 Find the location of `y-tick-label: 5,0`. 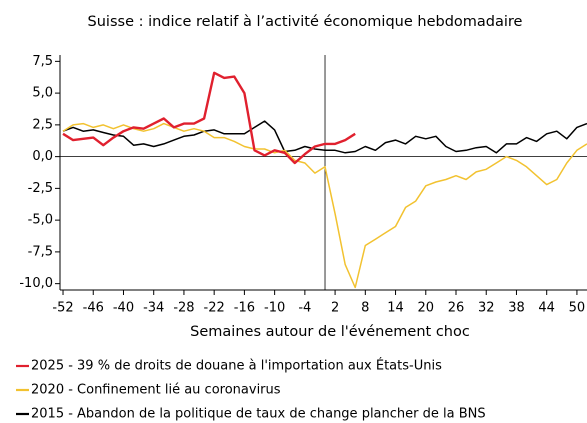

y-tick-label: 5,0 is located at coordinates (42, 93).